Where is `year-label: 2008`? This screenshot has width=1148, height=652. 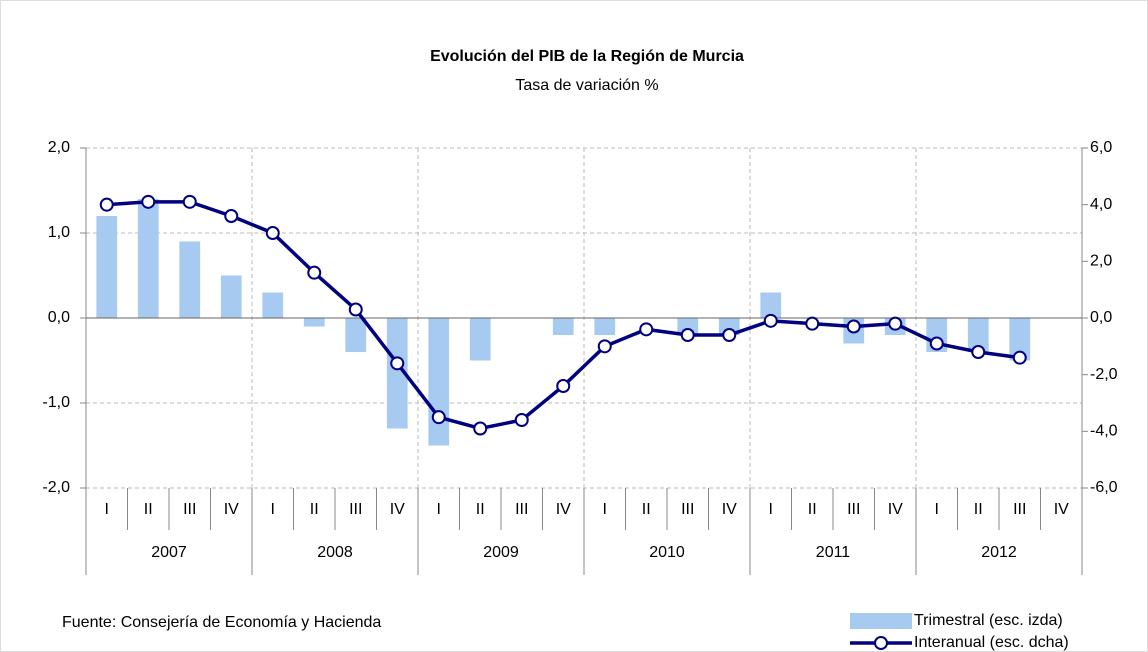
year-label: 2008 is located at coordinates (335, 552).